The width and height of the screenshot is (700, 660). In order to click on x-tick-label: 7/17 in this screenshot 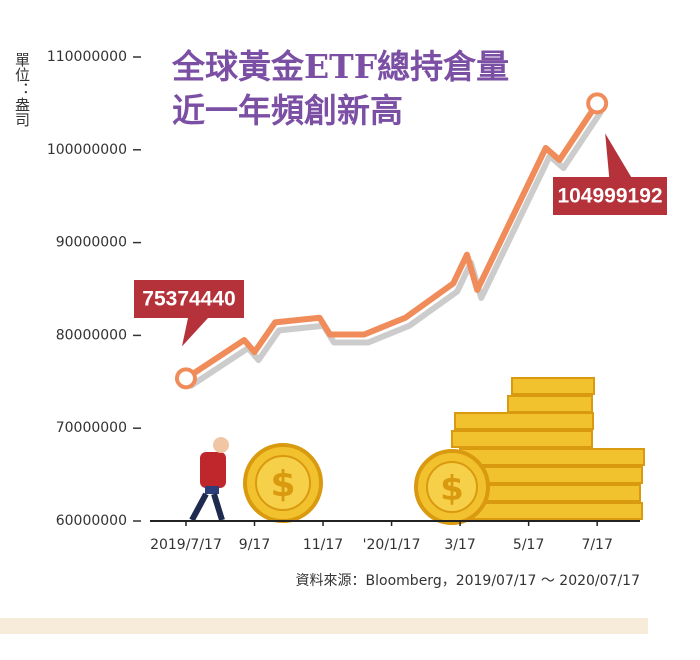, I will do `click(596, 545)`.